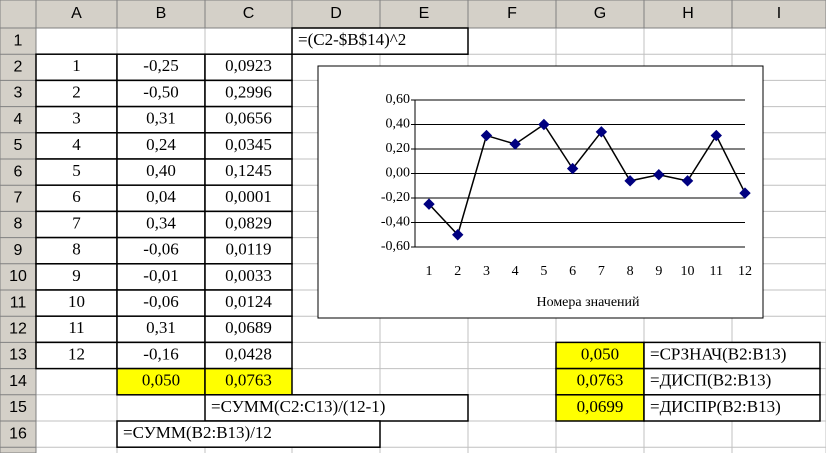 This screenshot has width=826, height=453. Describe the element at coordinates (715, 406) in the screenshot. I see `stat-formula: =ДИСПР(B2:B13)` at that location.